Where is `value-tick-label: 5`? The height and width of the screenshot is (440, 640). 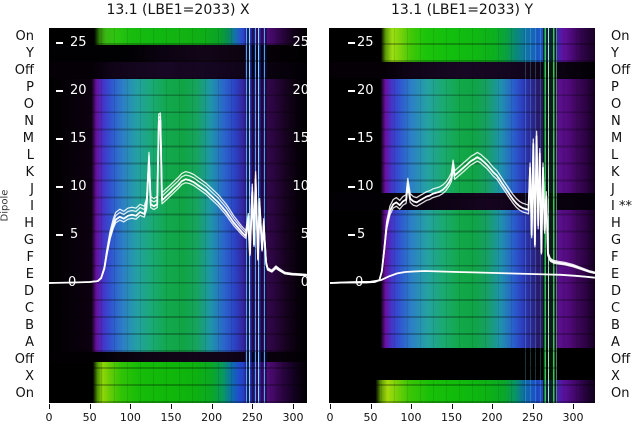 value-tick-label: 5 is located at coordinates (74, 234).